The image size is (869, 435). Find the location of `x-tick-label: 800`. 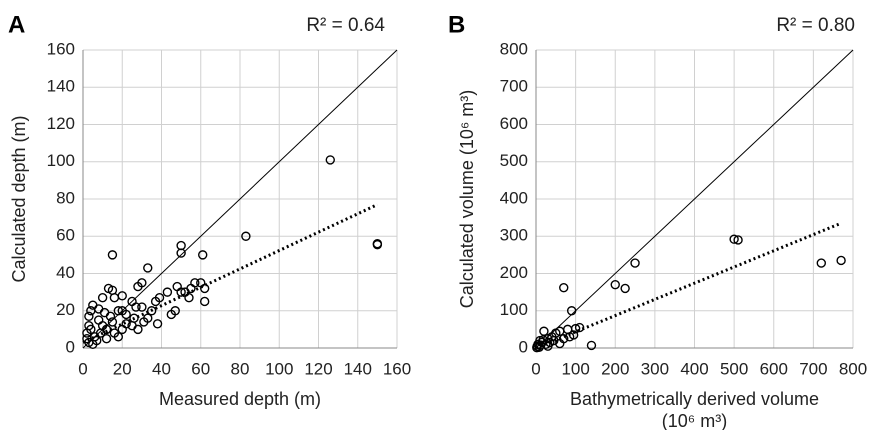

x-tick-label: 800 is located at coordinates (853, 368).